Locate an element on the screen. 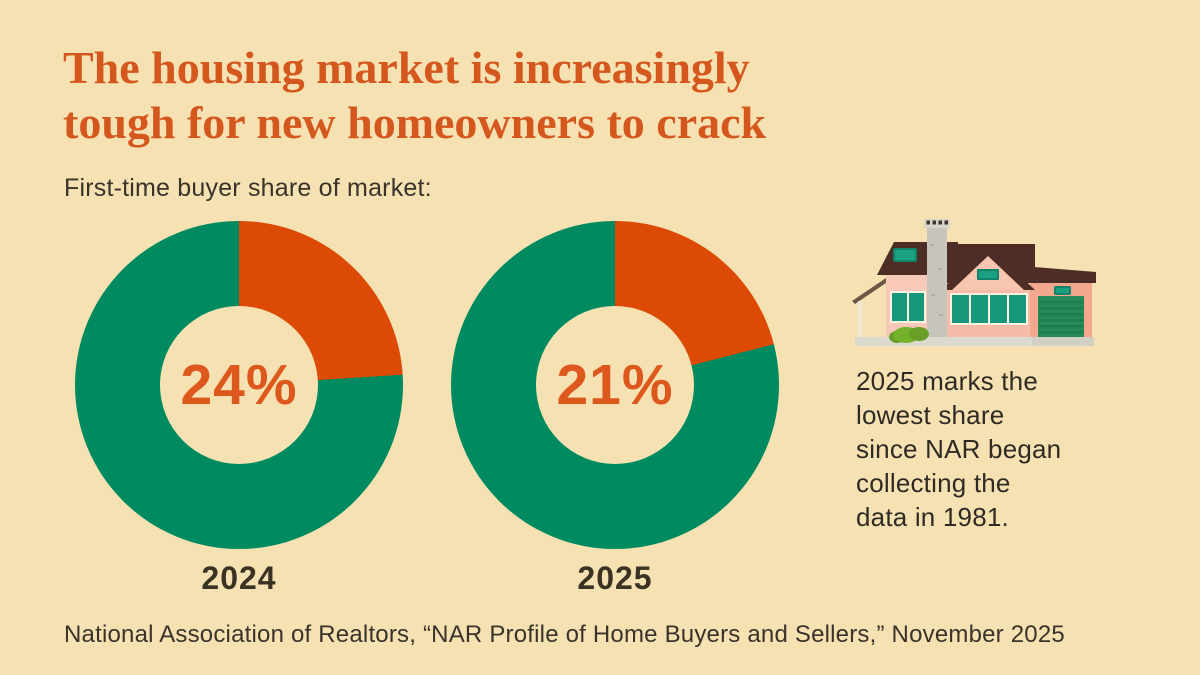 The width and height of the screenshot is (1200, 675). foundation is located at coordinates (943, 341).